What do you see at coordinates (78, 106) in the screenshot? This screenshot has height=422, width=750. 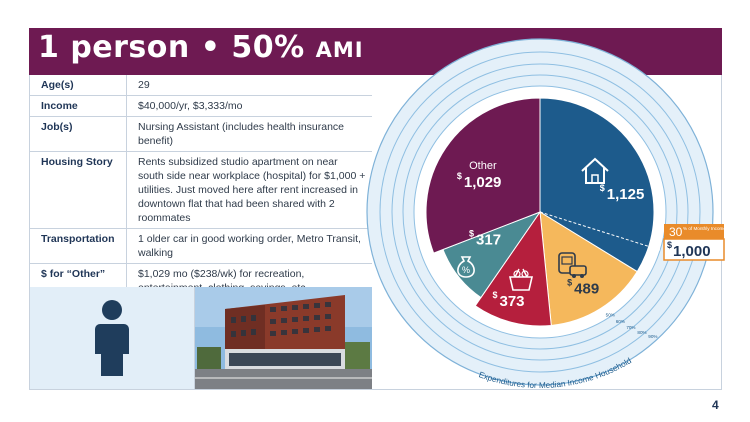 I see `row-label: Income` at bounding box center [78, 106].